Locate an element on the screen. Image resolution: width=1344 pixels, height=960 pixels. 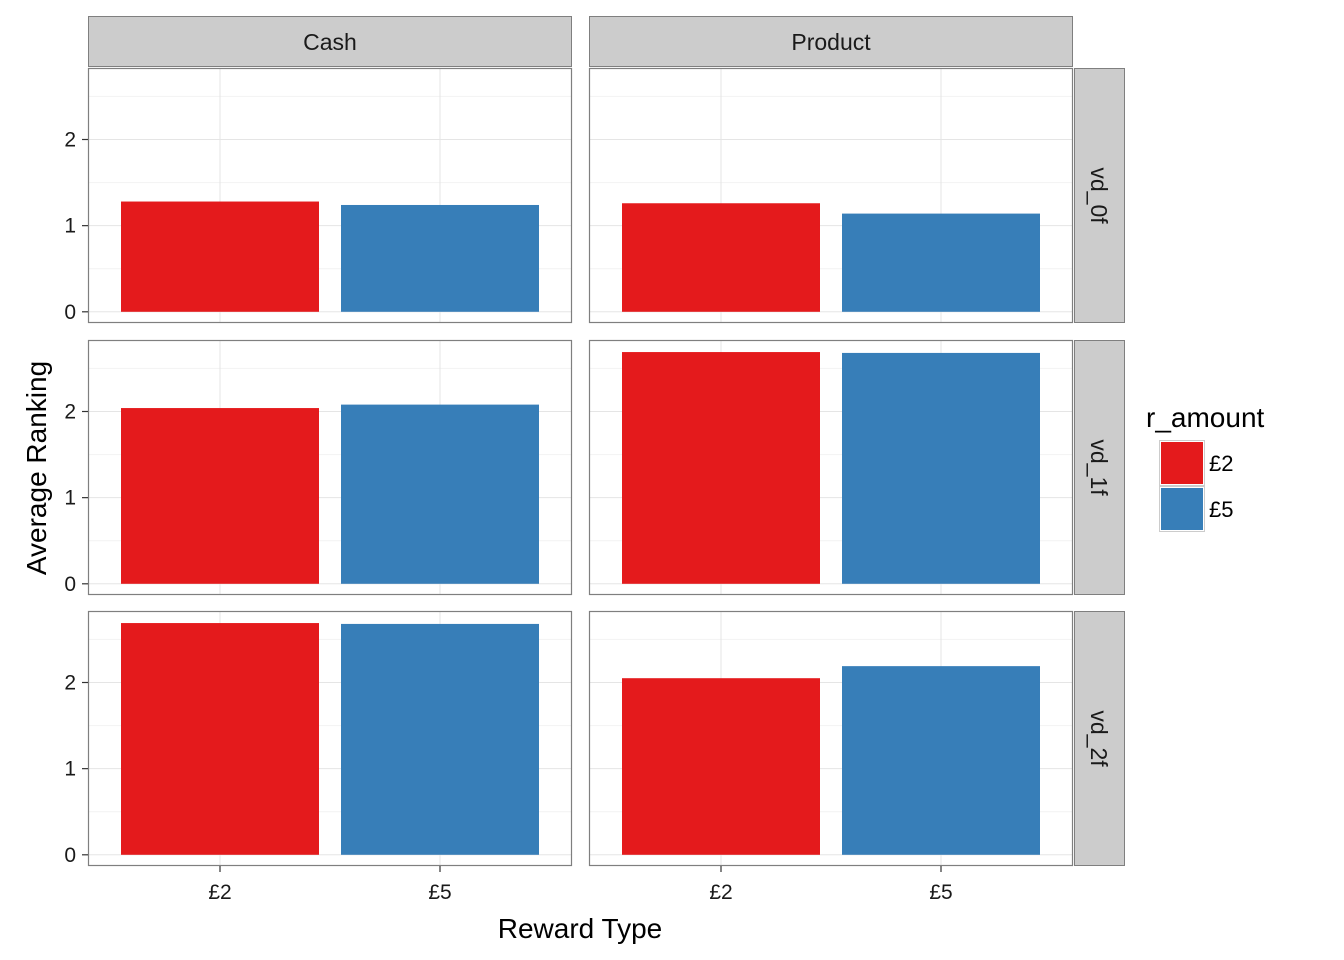
panel-vd_1f-cash is located at coordinates (330, 467).